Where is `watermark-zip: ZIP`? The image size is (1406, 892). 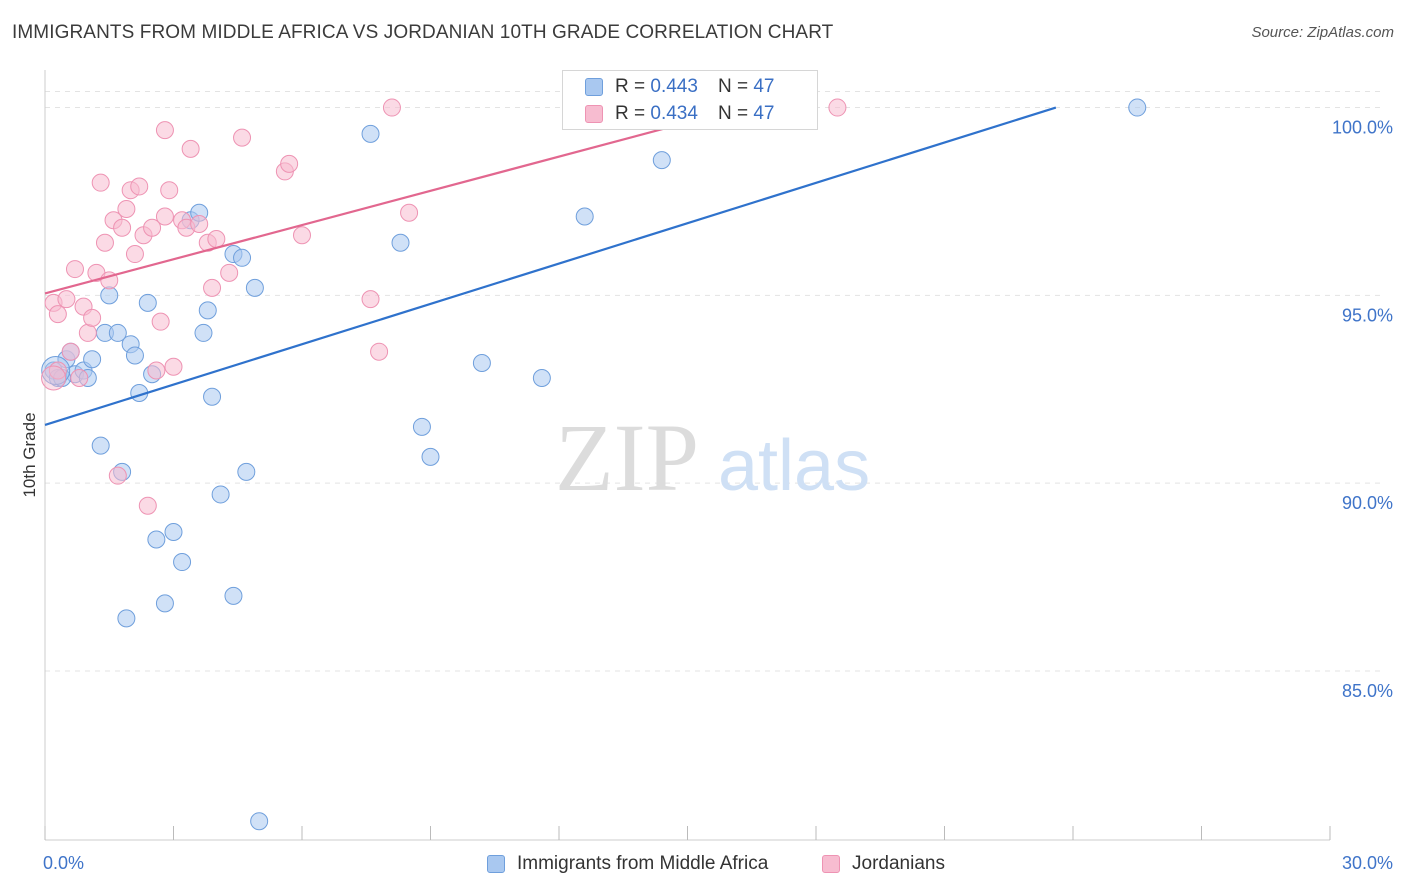
watermark-zip: ZIP is located at coordinates (627, 457).